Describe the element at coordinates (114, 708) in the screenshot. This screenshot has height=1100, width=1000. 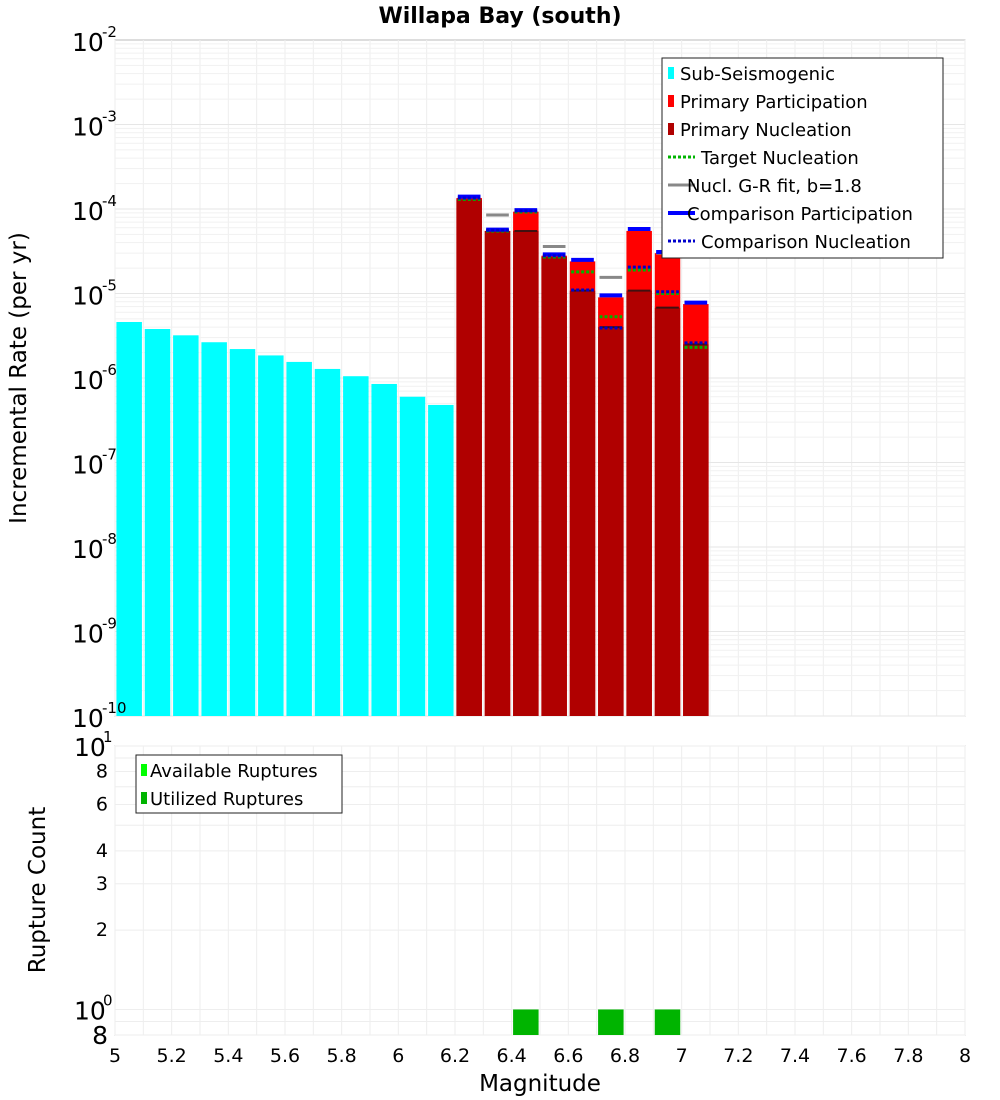
I see `rate-y-tick-exponent: -10` at that location.